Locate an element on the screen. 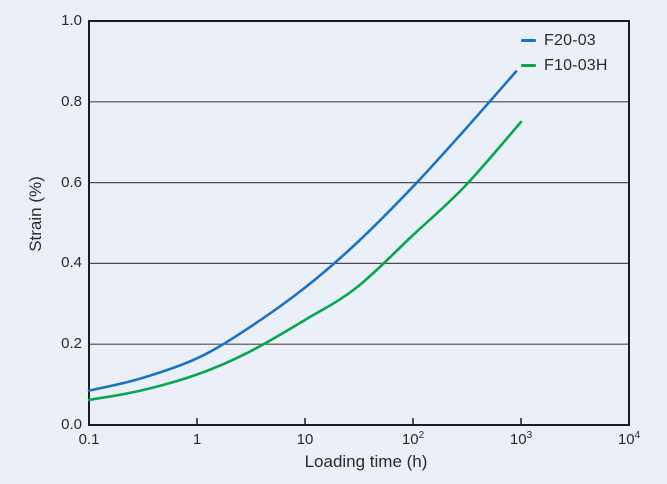 The image size is (667, 484). legend-label: F20-03 is located at coordinates (570, 40).